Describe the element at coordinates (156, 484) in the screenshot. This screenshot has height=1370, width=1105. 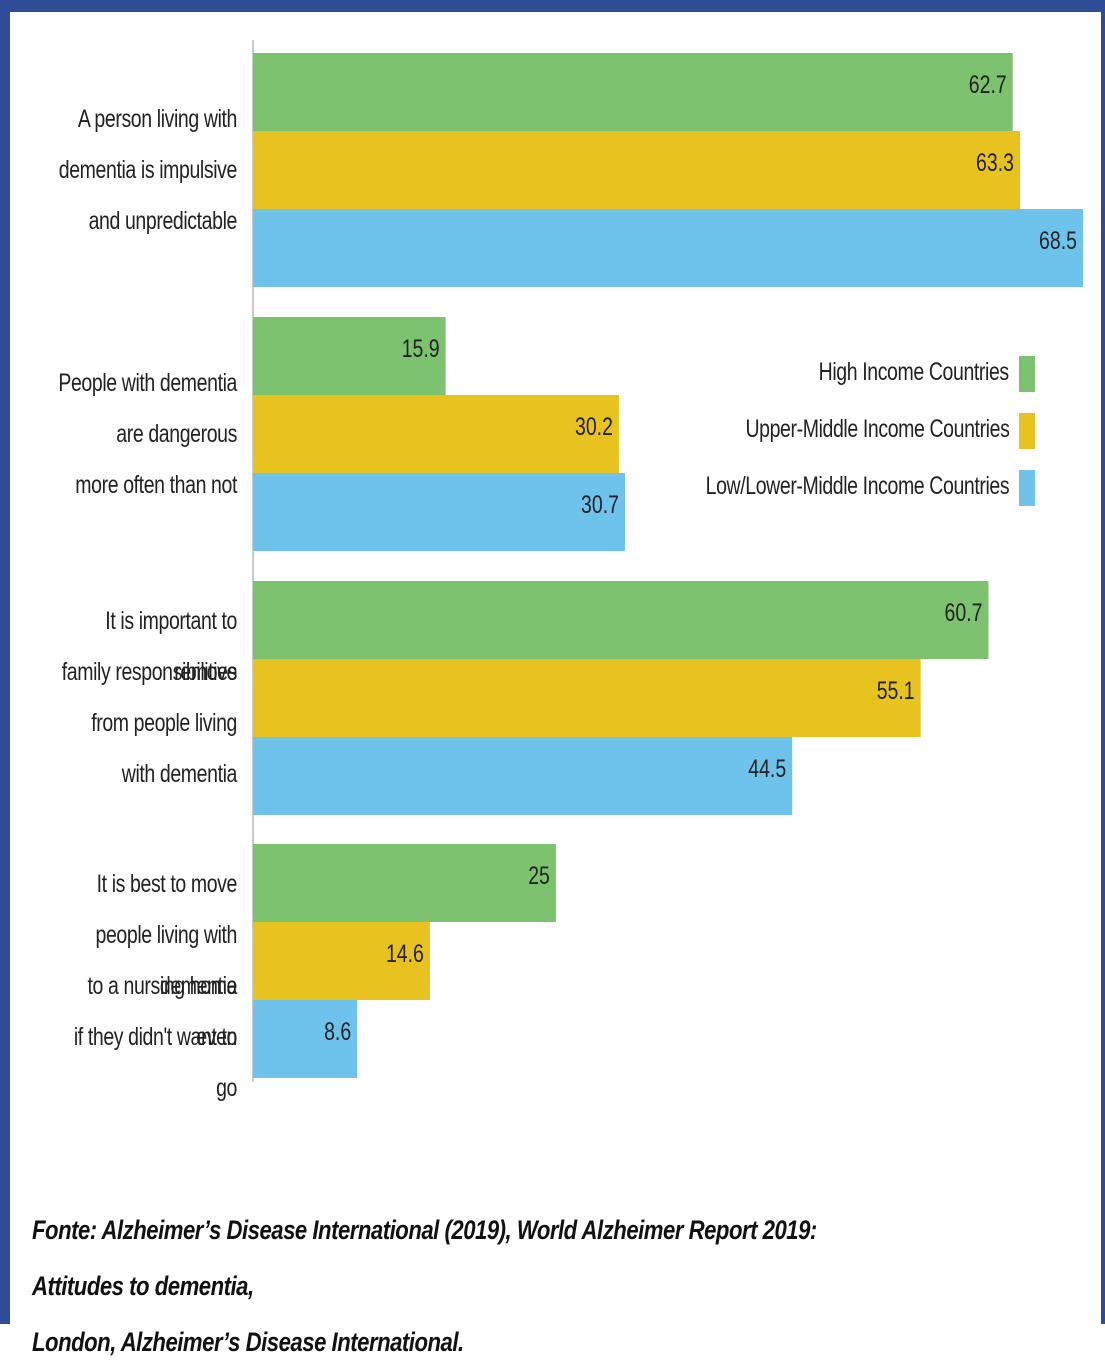
I see `category-label-1-line-2: more often than not` at that location.